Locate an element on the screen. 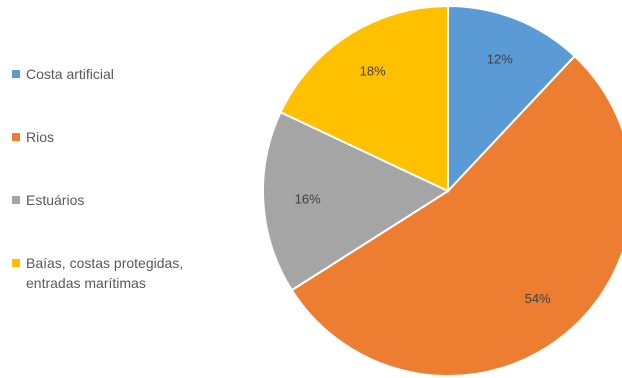  legend-item-rios: Rios is located at coordinates (33, 137).